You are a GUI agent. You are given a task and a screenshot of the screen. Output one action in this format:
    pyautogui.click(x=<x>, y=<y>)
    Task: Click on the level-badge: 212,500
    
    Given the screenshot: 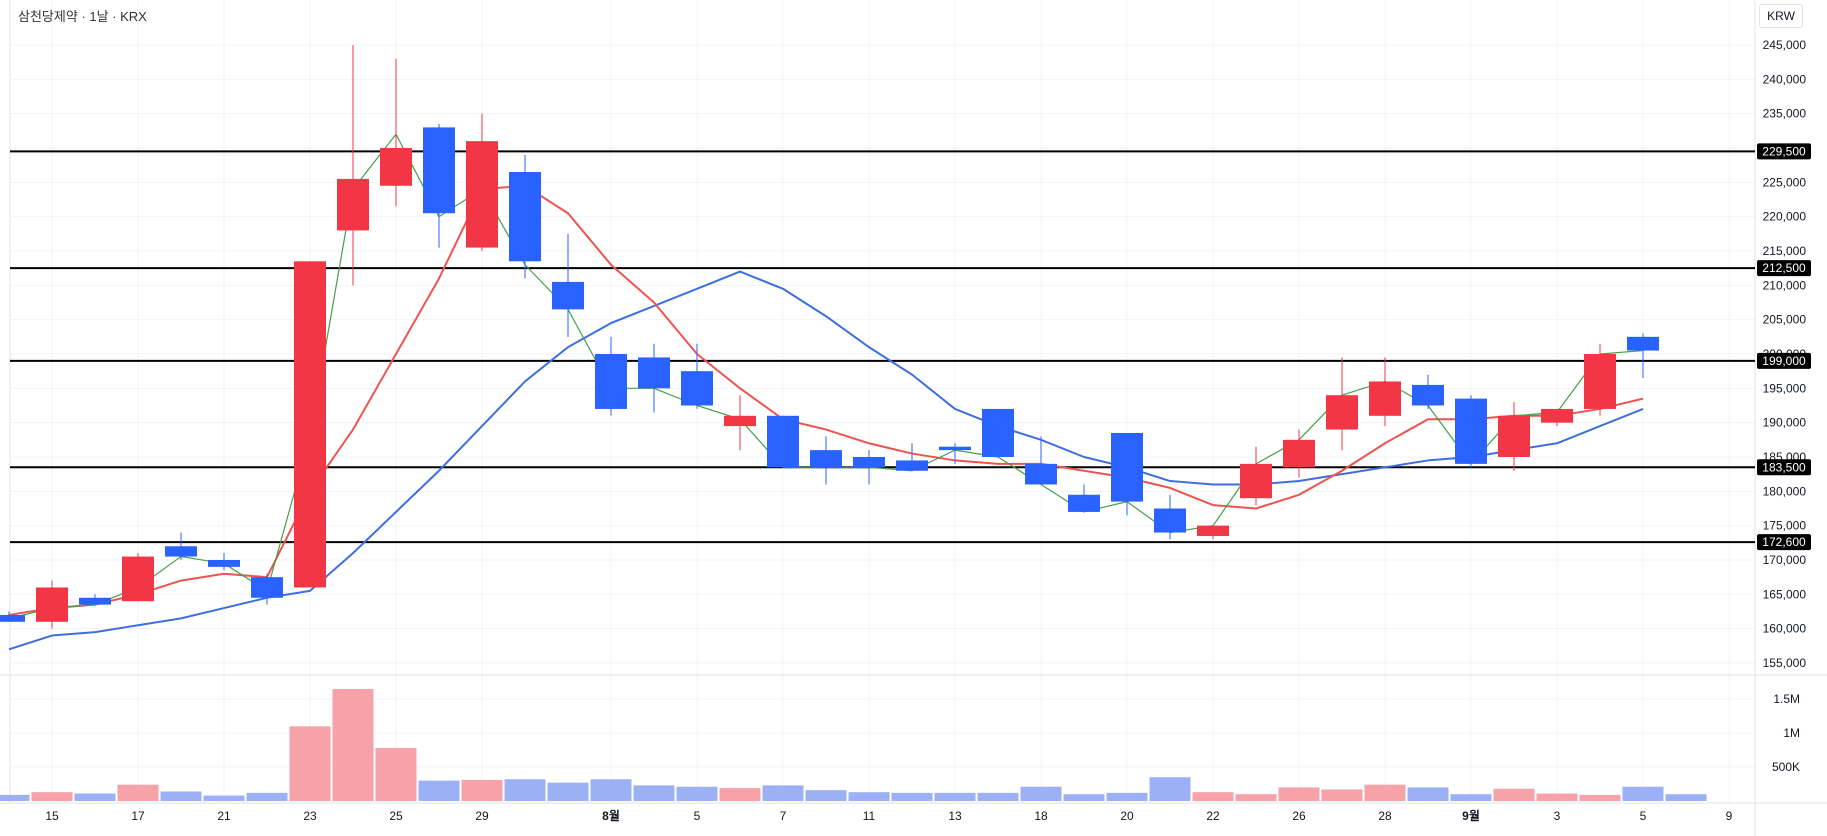 What is the action you would take?
    pyautogui.click(x=1784, y=268)
    